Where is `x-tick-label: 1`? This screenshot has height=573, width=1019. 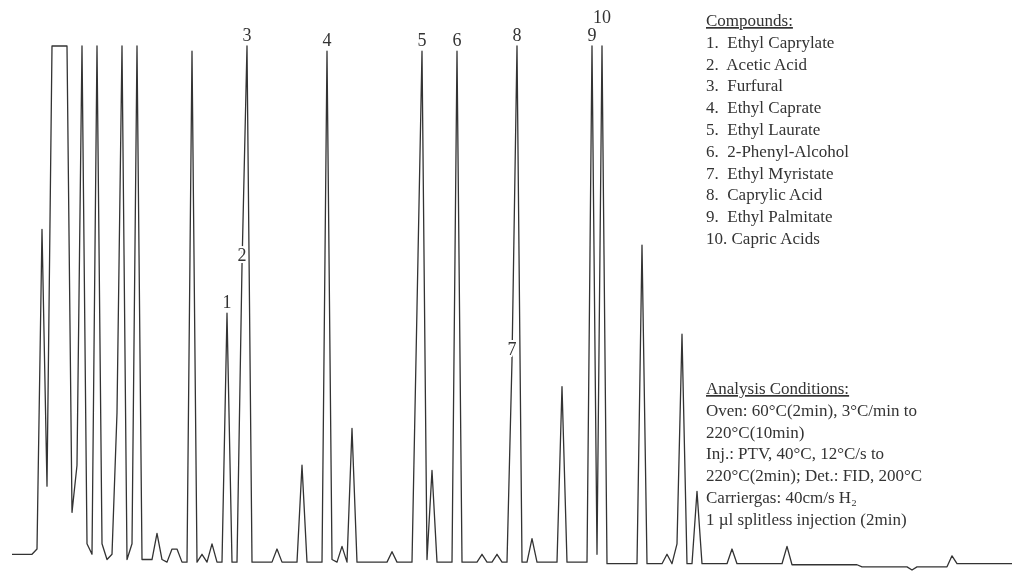 x-tick-label: 1 is located at coordinates (227, 302).